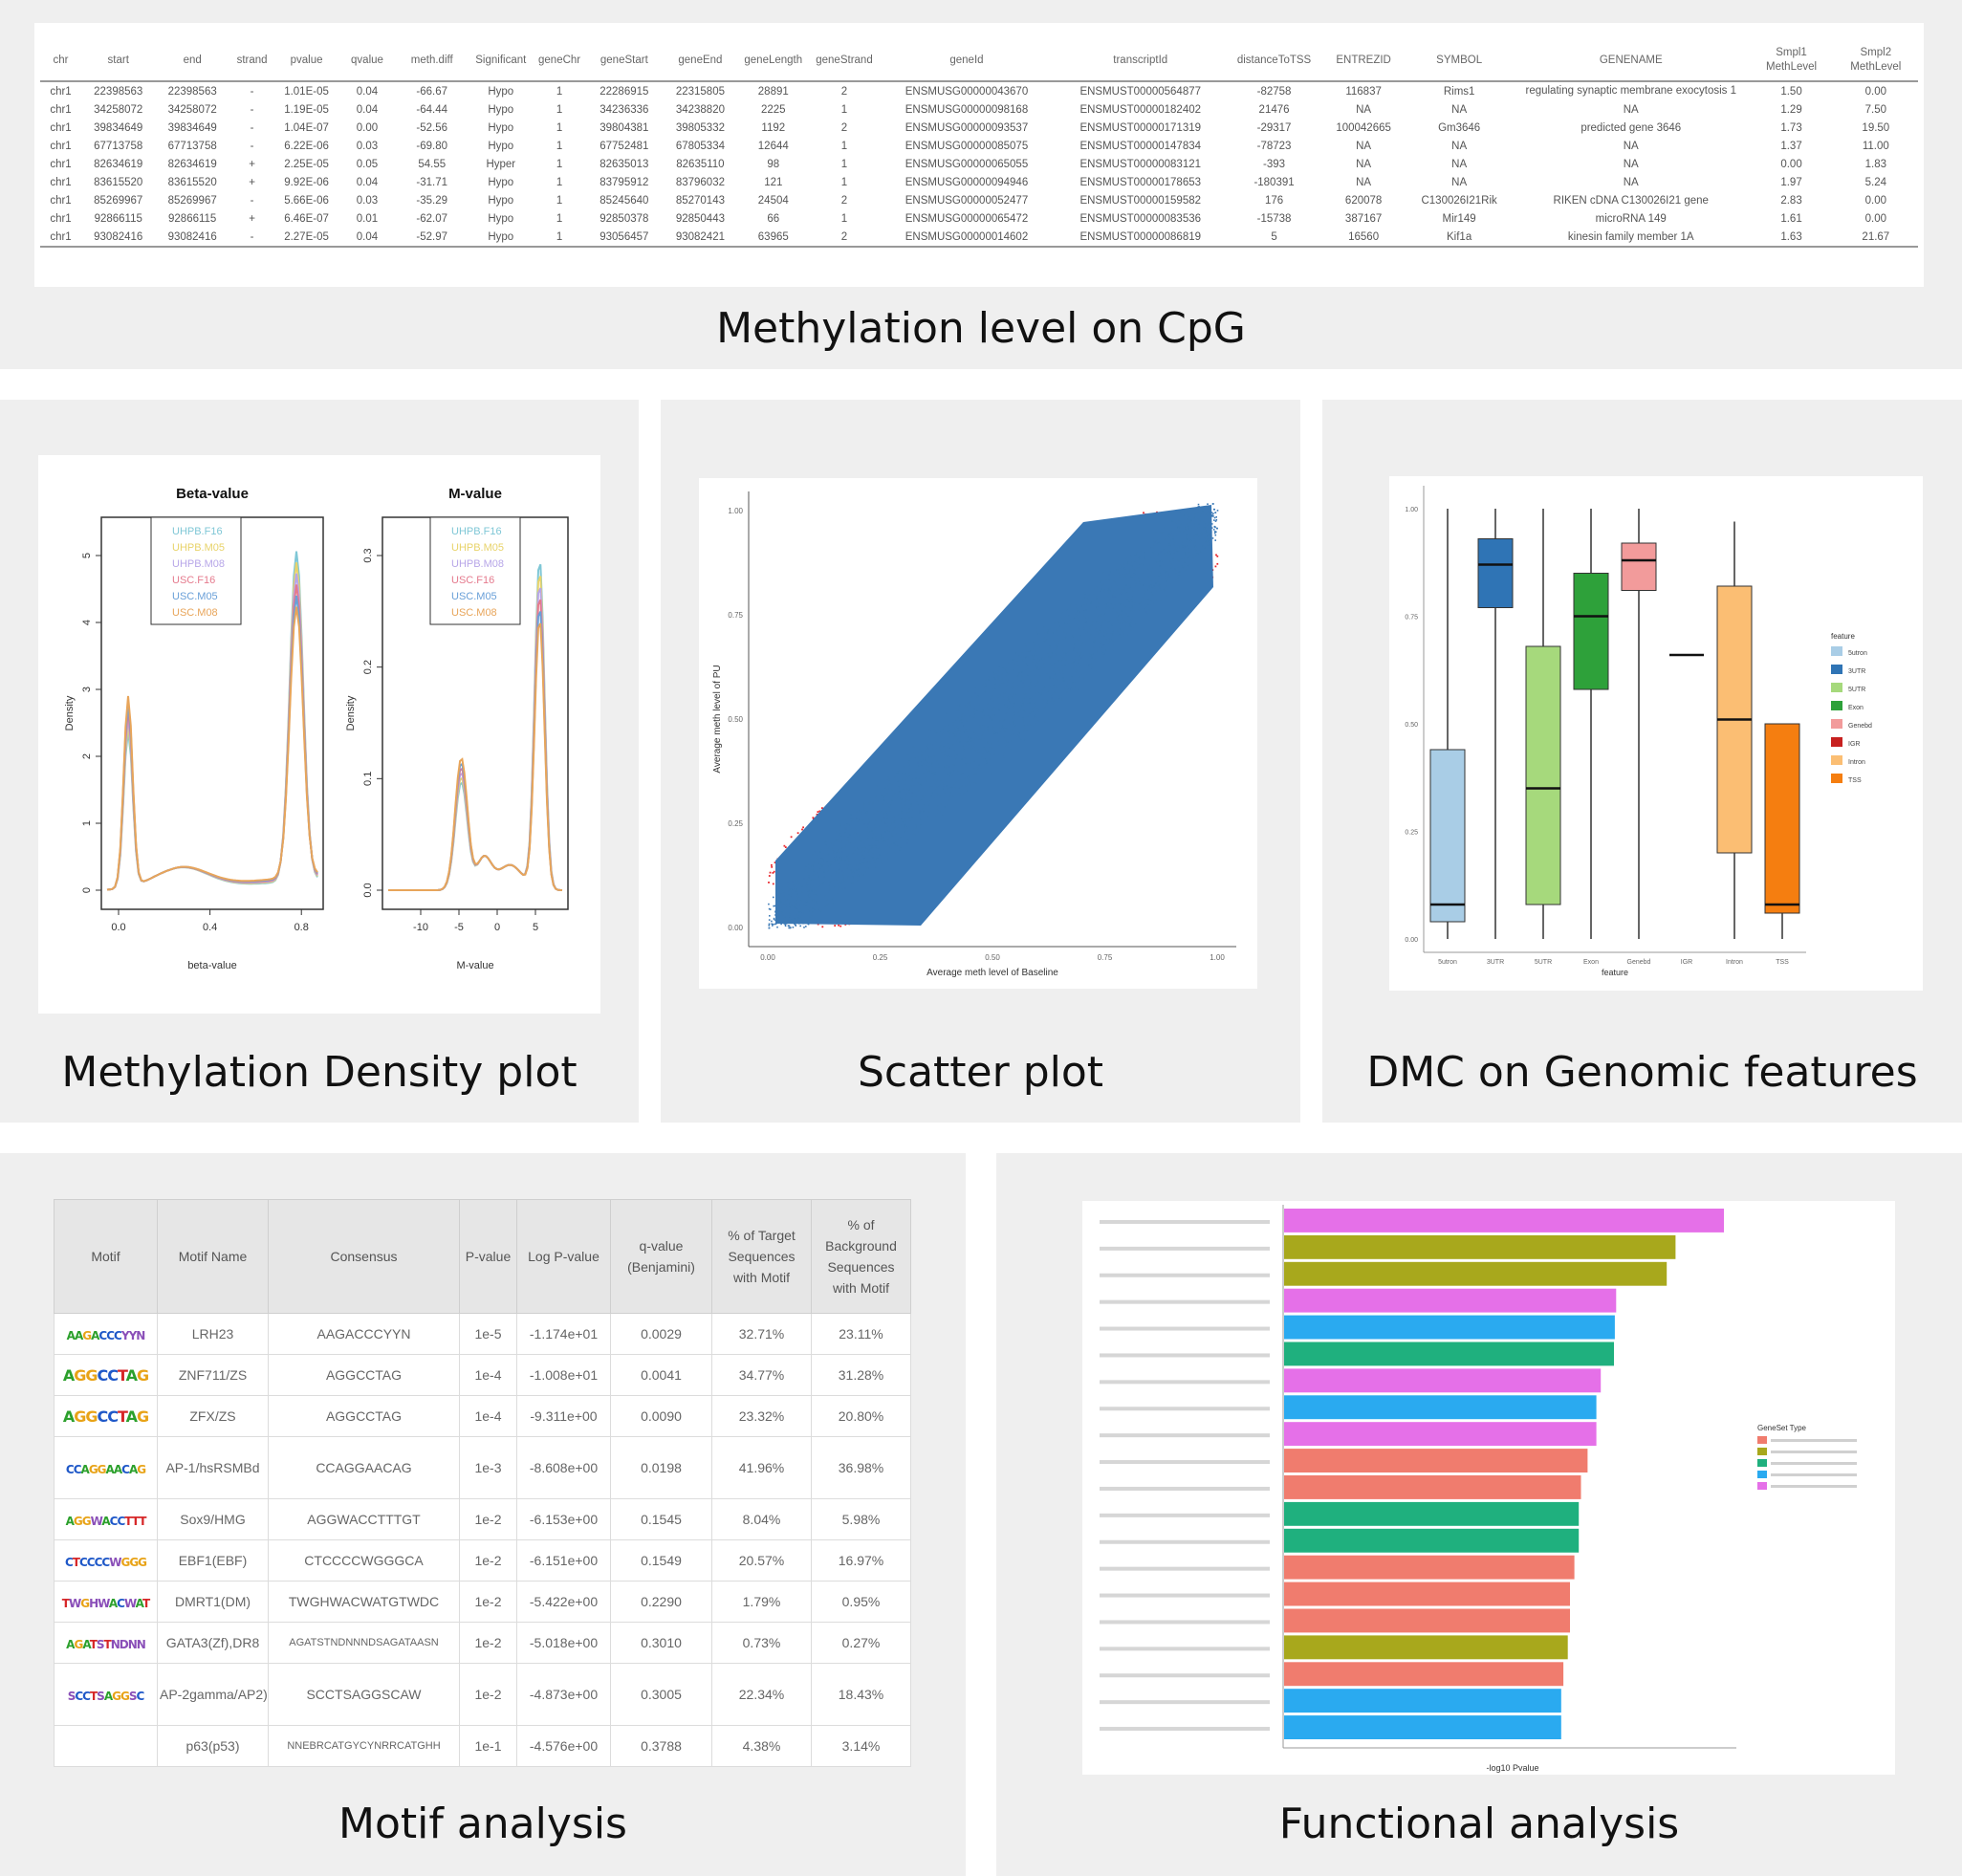  I want to click on cpg-header-cell: geneStart, so click(624, 61).